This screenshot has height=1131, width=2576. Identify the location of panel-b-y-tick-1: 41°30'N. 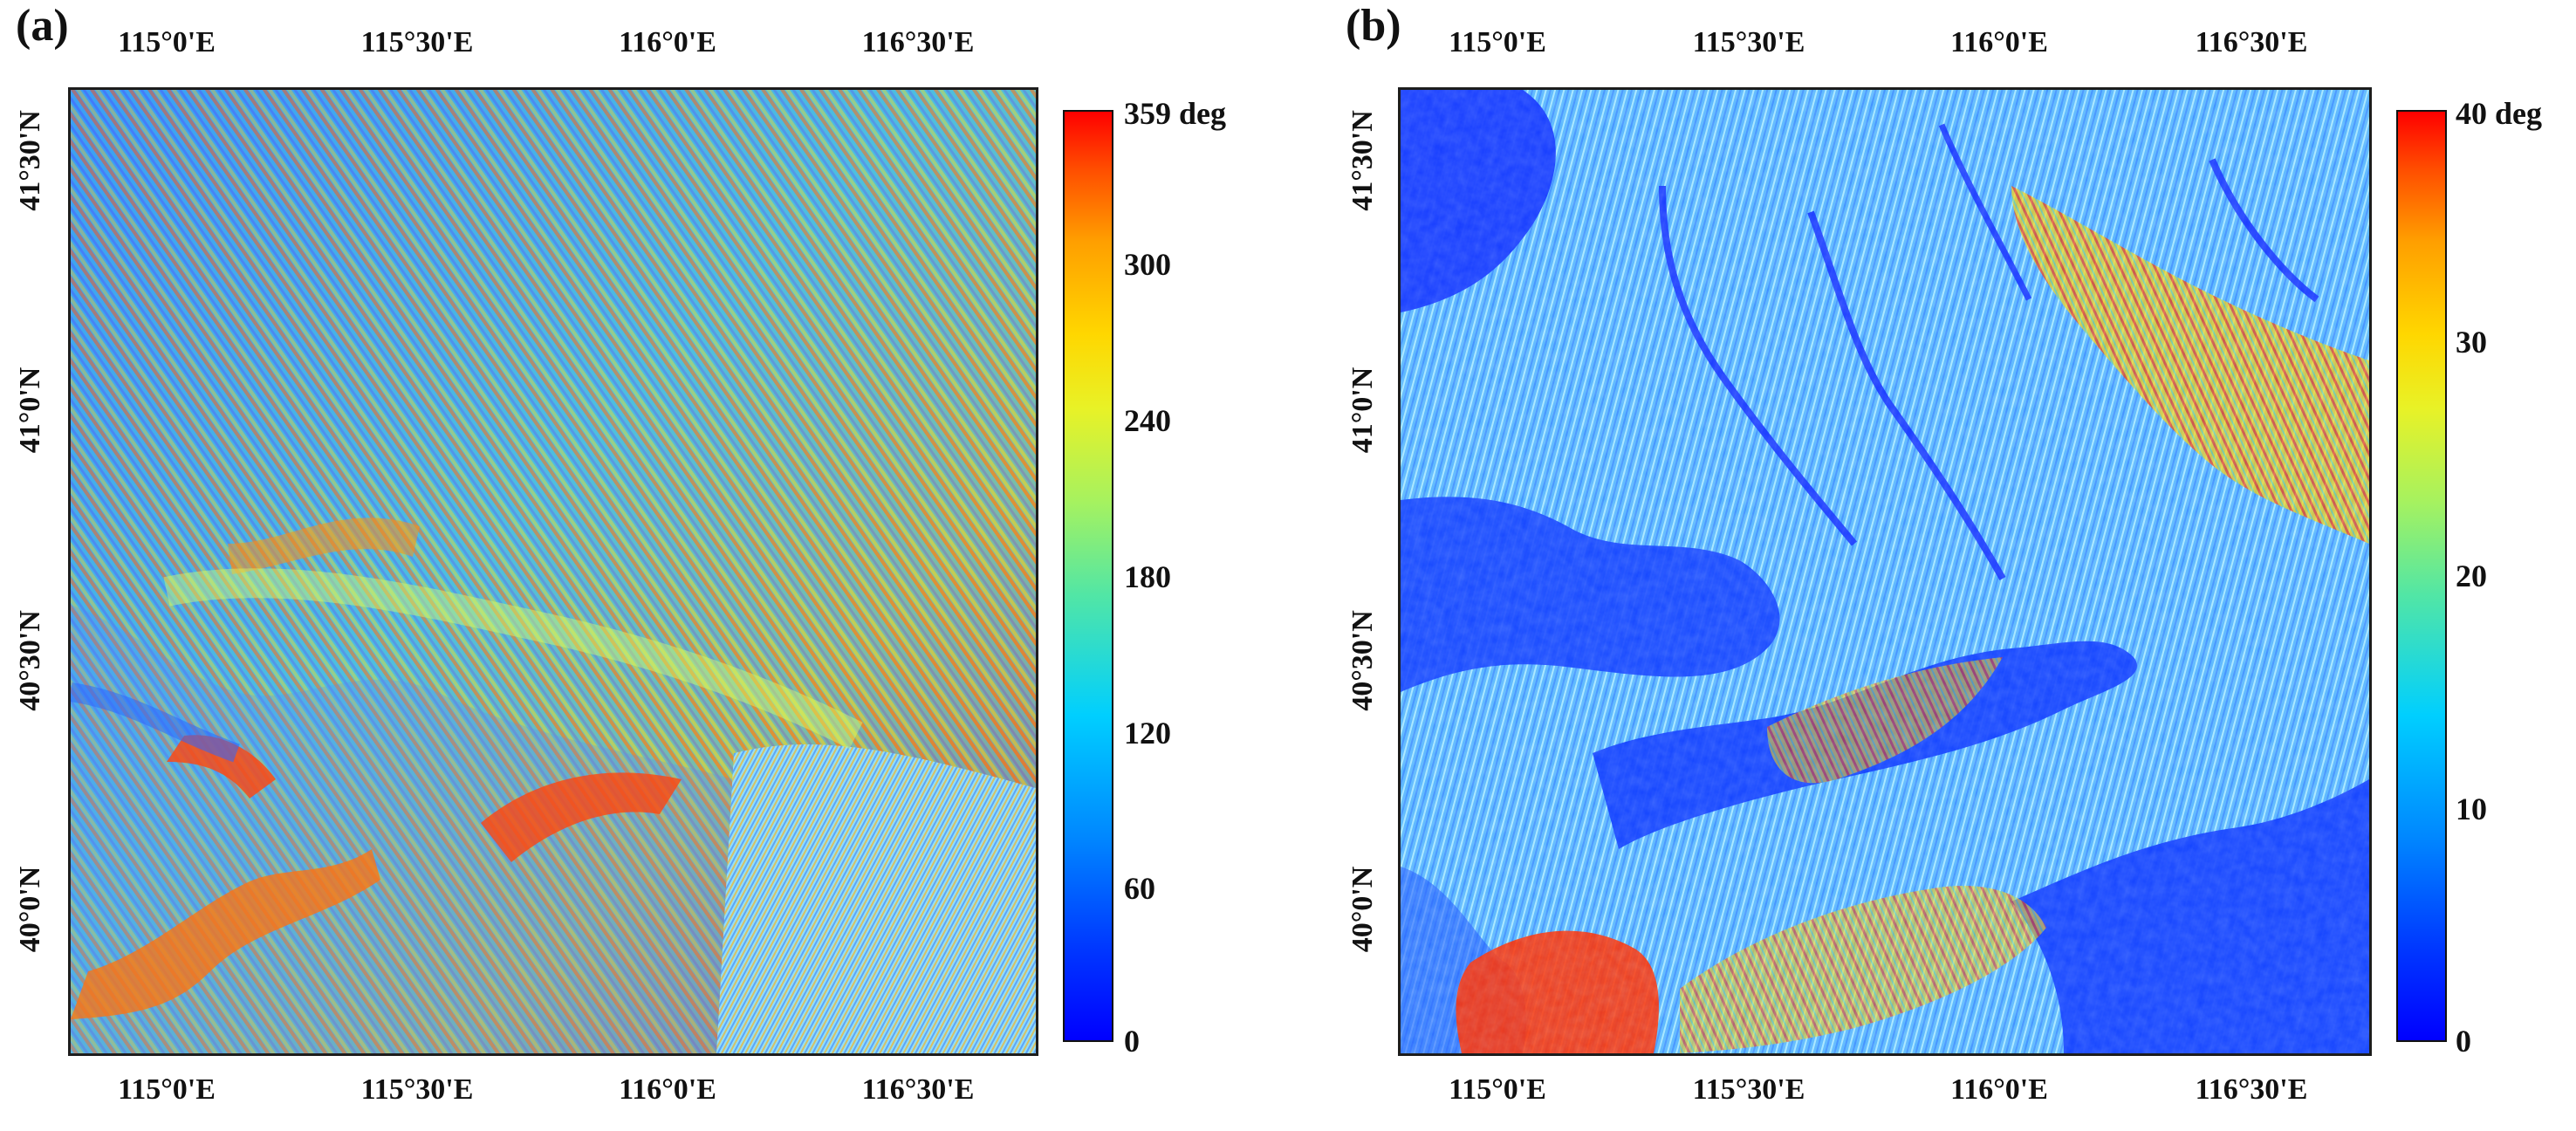
(1362, 161).